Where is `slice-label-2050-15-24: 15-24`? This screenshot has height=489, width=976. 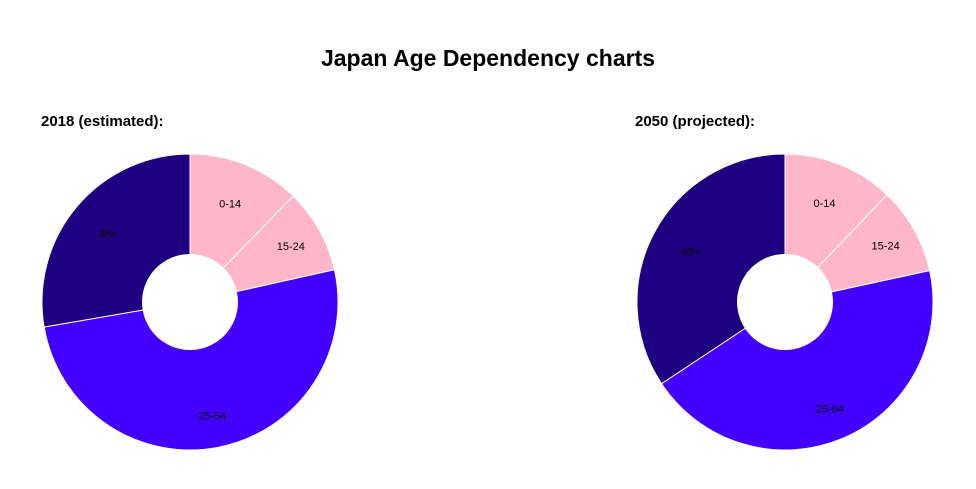
slice-label-2050-15-24: 15-24 is located at coordinates (886, 246).